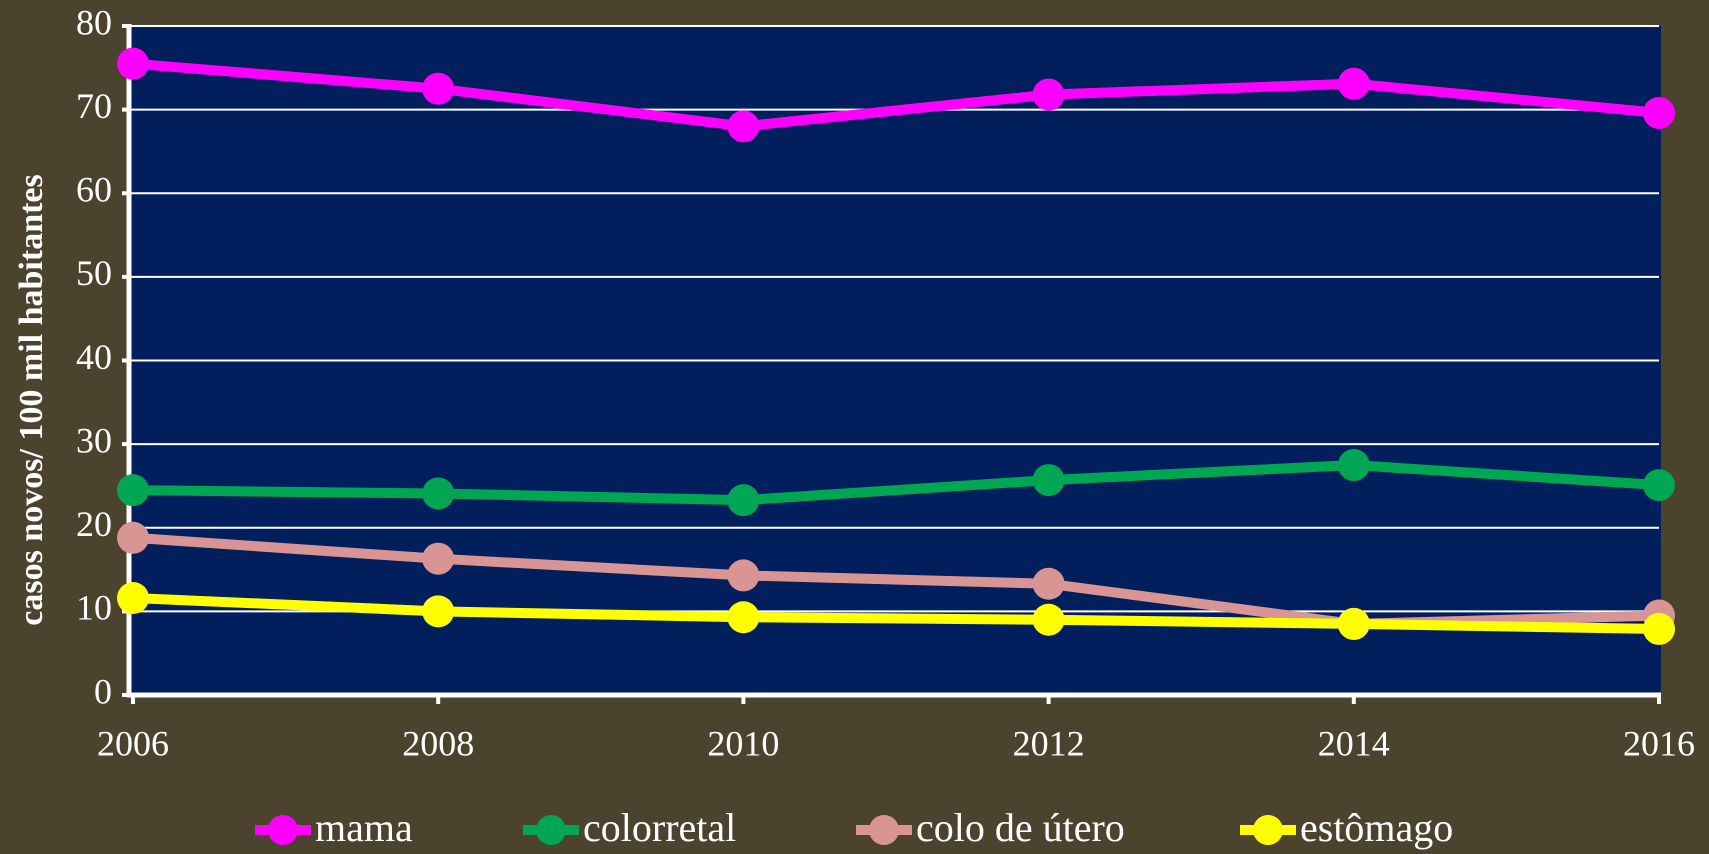  I want to click on y-tick-label: 80, so click(94, 22).